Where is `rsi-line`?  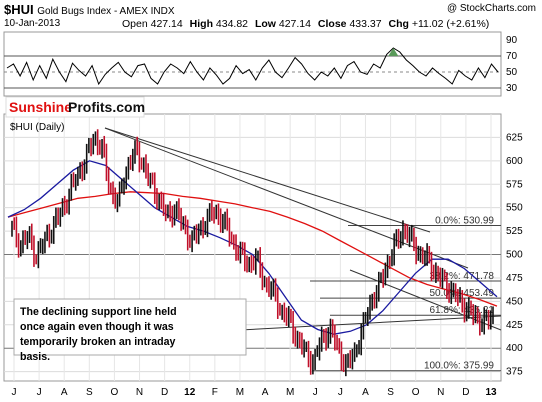 rsi-line is located at coordinates (252, 66).